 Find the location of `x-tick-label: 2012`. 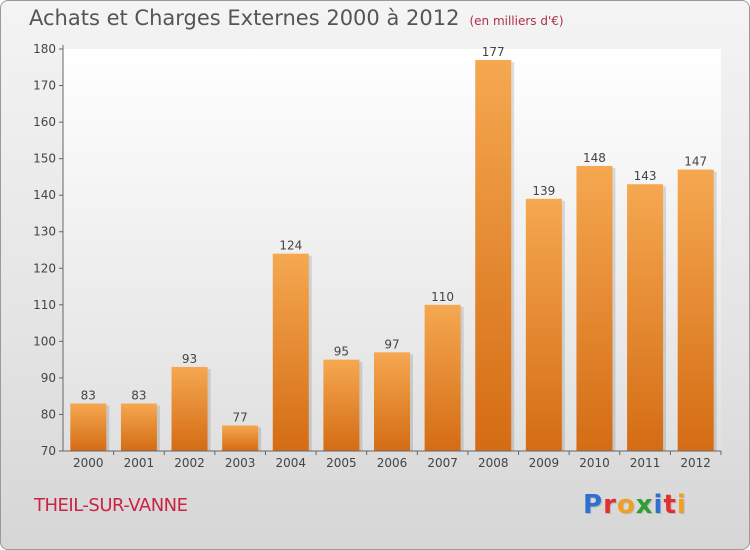

x-tick-label: 2012 is located at coordinates (695, 463).